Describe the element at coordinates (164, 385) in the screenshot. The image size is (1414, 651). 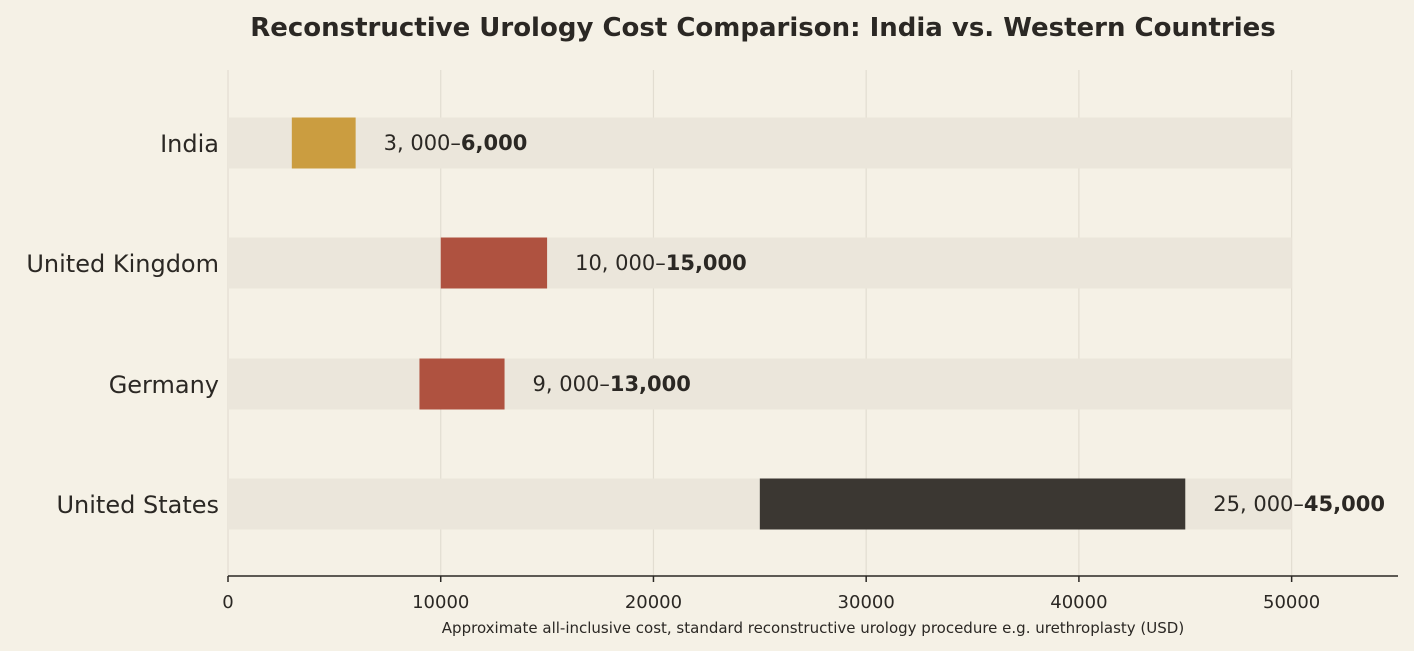
I see `category-label: Germany` at that location.